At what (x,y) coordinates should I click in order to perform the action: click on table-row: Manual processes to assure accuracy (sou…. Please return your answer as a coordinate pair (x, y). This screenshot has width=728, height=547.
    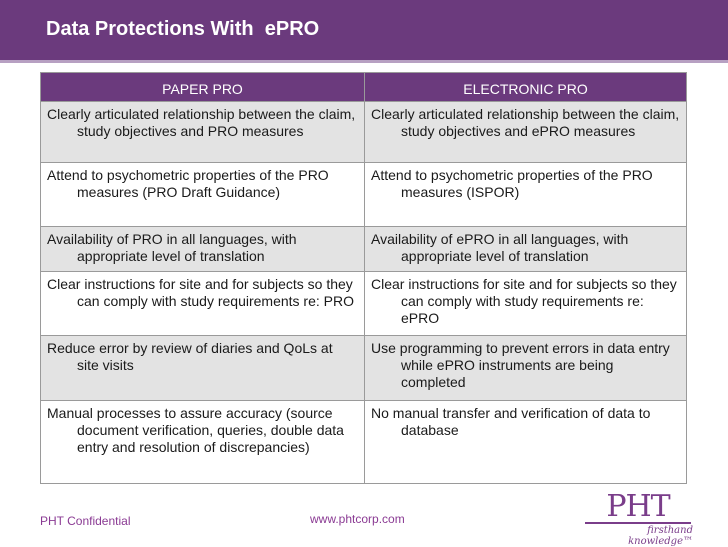
    Looking at the image, I should click on (363, 442).